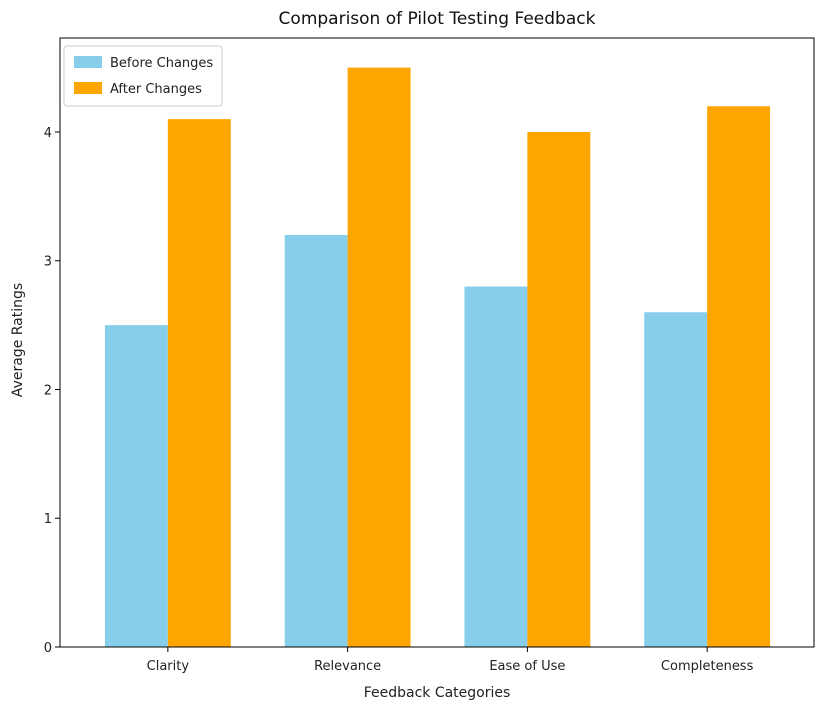 Image resolution: width=815 pixels, height=705 pixels. Describe the element at coordinates (168, 666) in the screenshot. I see `x-tick-label: Clarity` at that location.